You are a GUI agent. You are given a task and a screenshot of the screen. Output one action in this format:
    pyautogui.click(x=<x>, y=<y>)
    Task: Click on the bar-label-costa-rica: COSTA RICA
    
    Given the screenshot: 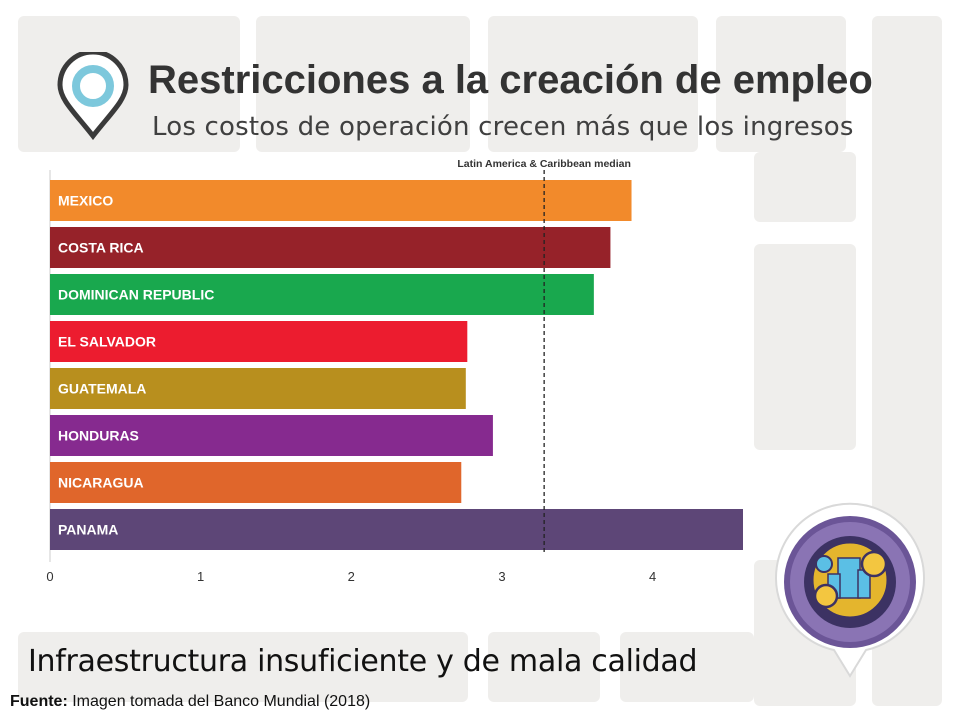 What is the action you would take?
    pyautogui.click(x=101, y=248)
    